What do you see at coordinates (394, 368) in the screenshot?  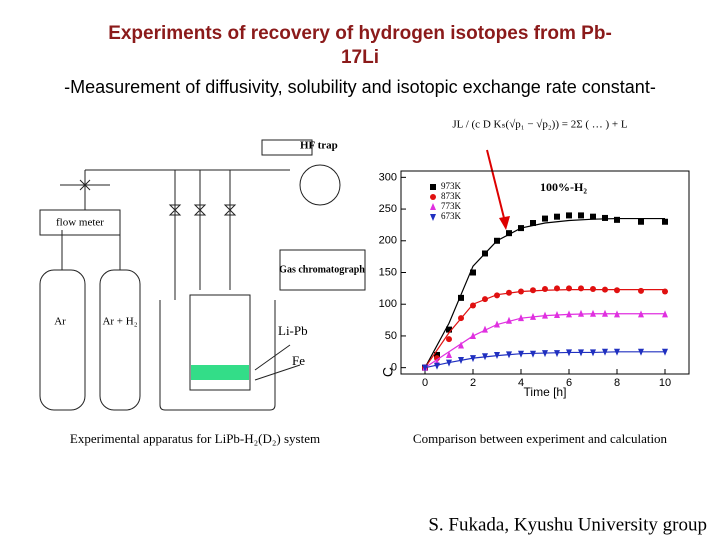 I see `y-tick-label: 0` at bounding box center [394, 368].